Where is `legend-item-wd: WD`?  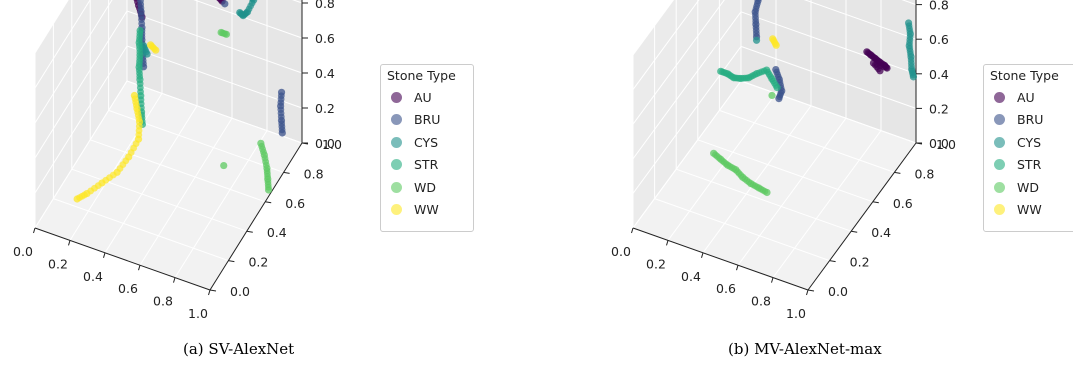
legend-item-wd: WD is located at coordinates (1030, 187).